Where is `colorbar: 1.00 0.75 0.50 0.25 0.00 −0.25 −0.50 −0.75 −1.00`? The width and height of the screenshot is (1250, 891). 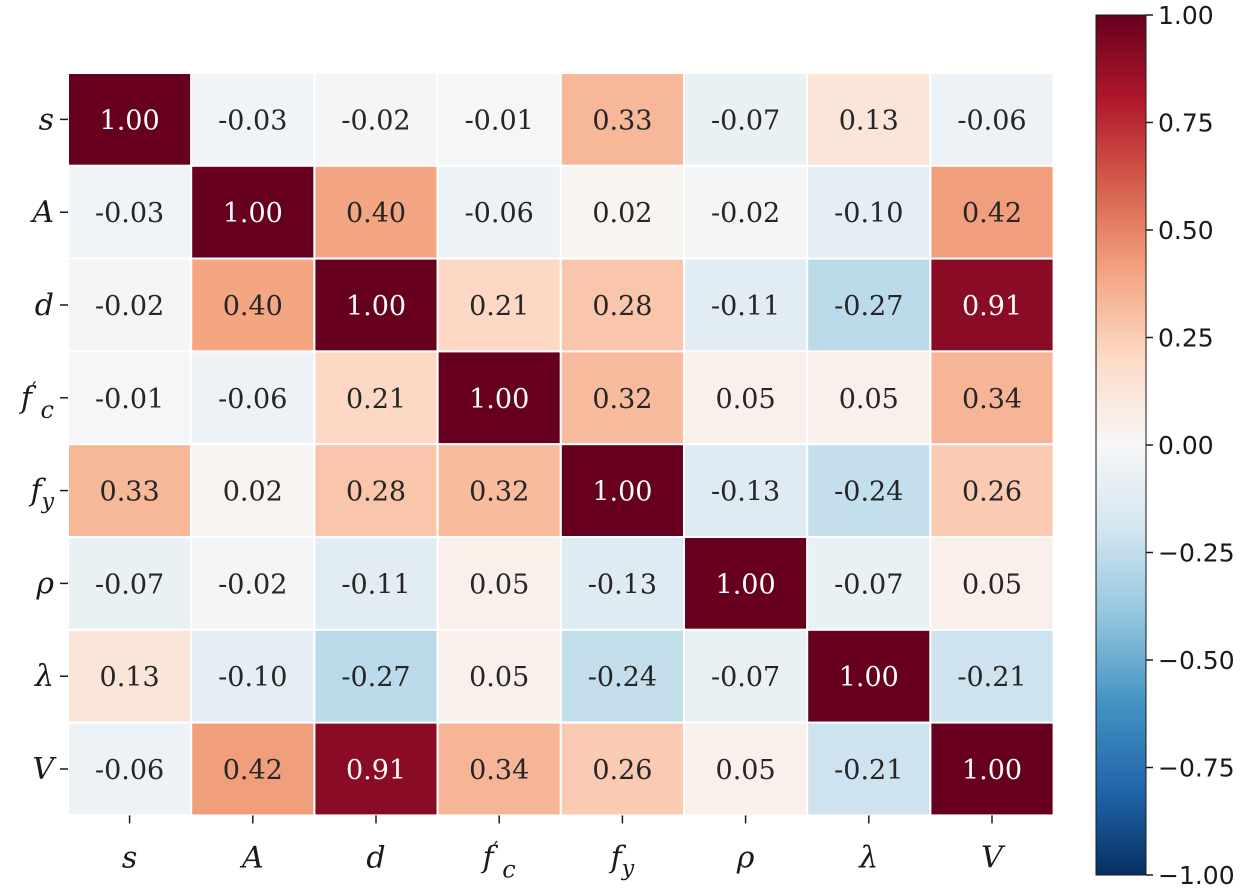 colorbar: 1.00 0.75 0.50 0.25 0.00 −0.25 −0.50 −0.75 −1.00 is located at coordinates (1165, 445).